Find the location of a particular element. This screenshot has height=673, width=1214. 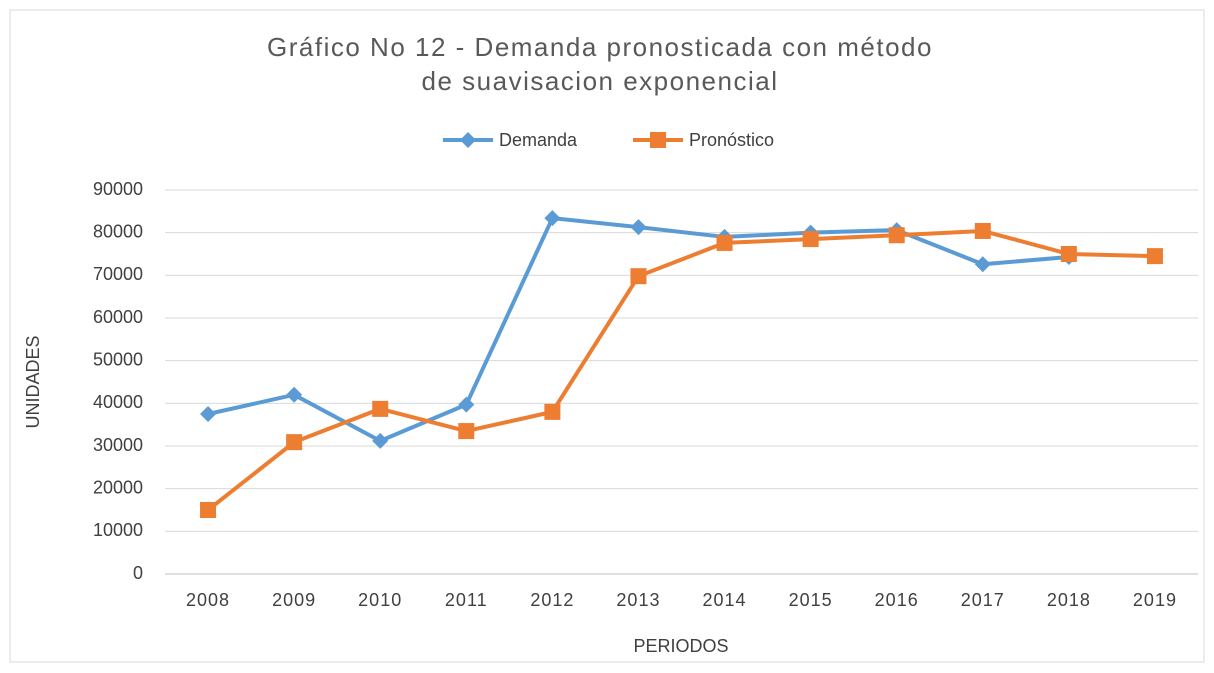

y-tick-label: 30000 is located at coordinates (118, 445).